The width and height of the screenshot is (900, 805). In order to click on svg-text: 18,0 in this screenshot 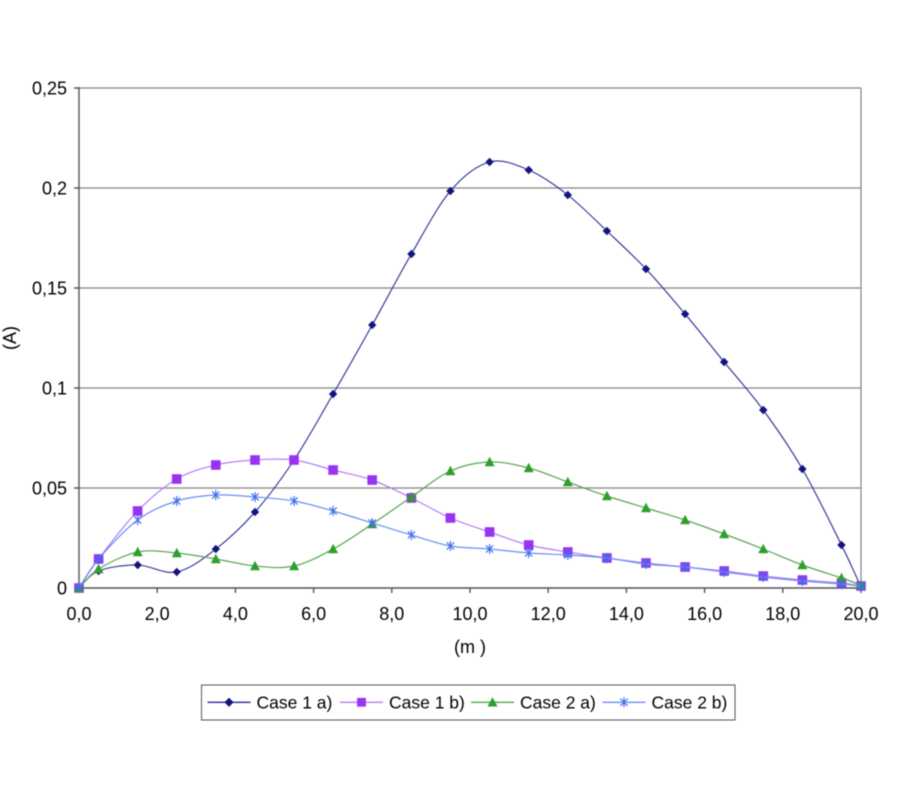, I will do `click(782, 614)`.